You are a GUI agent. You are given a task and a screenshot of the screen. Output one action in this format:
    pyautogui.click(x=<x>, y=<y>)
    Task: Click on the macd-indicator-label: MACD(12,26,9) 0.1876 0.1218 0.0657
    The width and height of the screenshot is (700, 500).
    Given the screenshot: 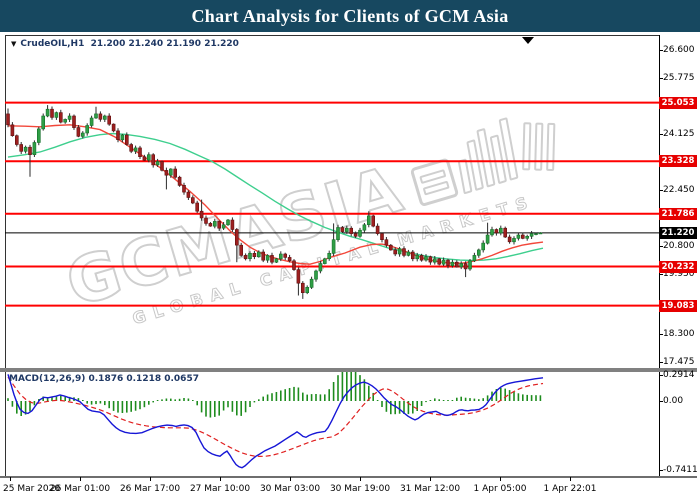 What is the action you would take?
    pyautogui.click(x=104, y=379)
    